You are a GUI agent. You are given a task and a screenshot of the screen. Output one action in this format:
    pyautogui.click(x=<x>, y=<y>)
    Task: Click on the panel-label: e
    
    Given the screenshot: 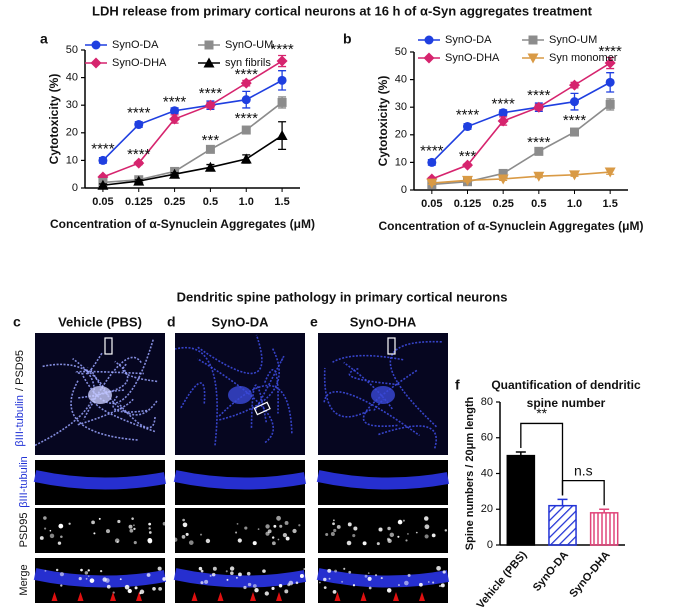 What is the action you would take?
    pyautogui.click(x=314, y=322)
    